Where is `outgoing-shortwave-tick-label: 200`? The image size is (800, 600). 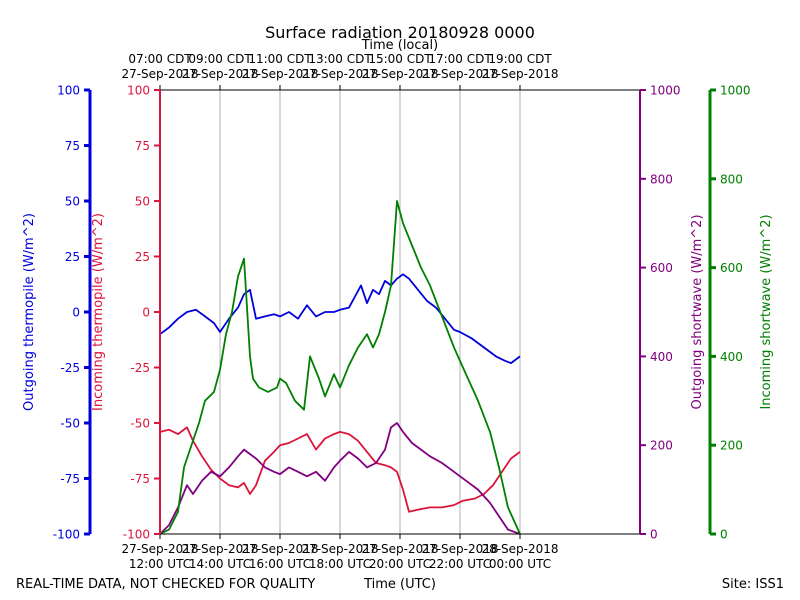 outgoing-shortwave-tick-label: 200 is located at coordinates (661, 446).